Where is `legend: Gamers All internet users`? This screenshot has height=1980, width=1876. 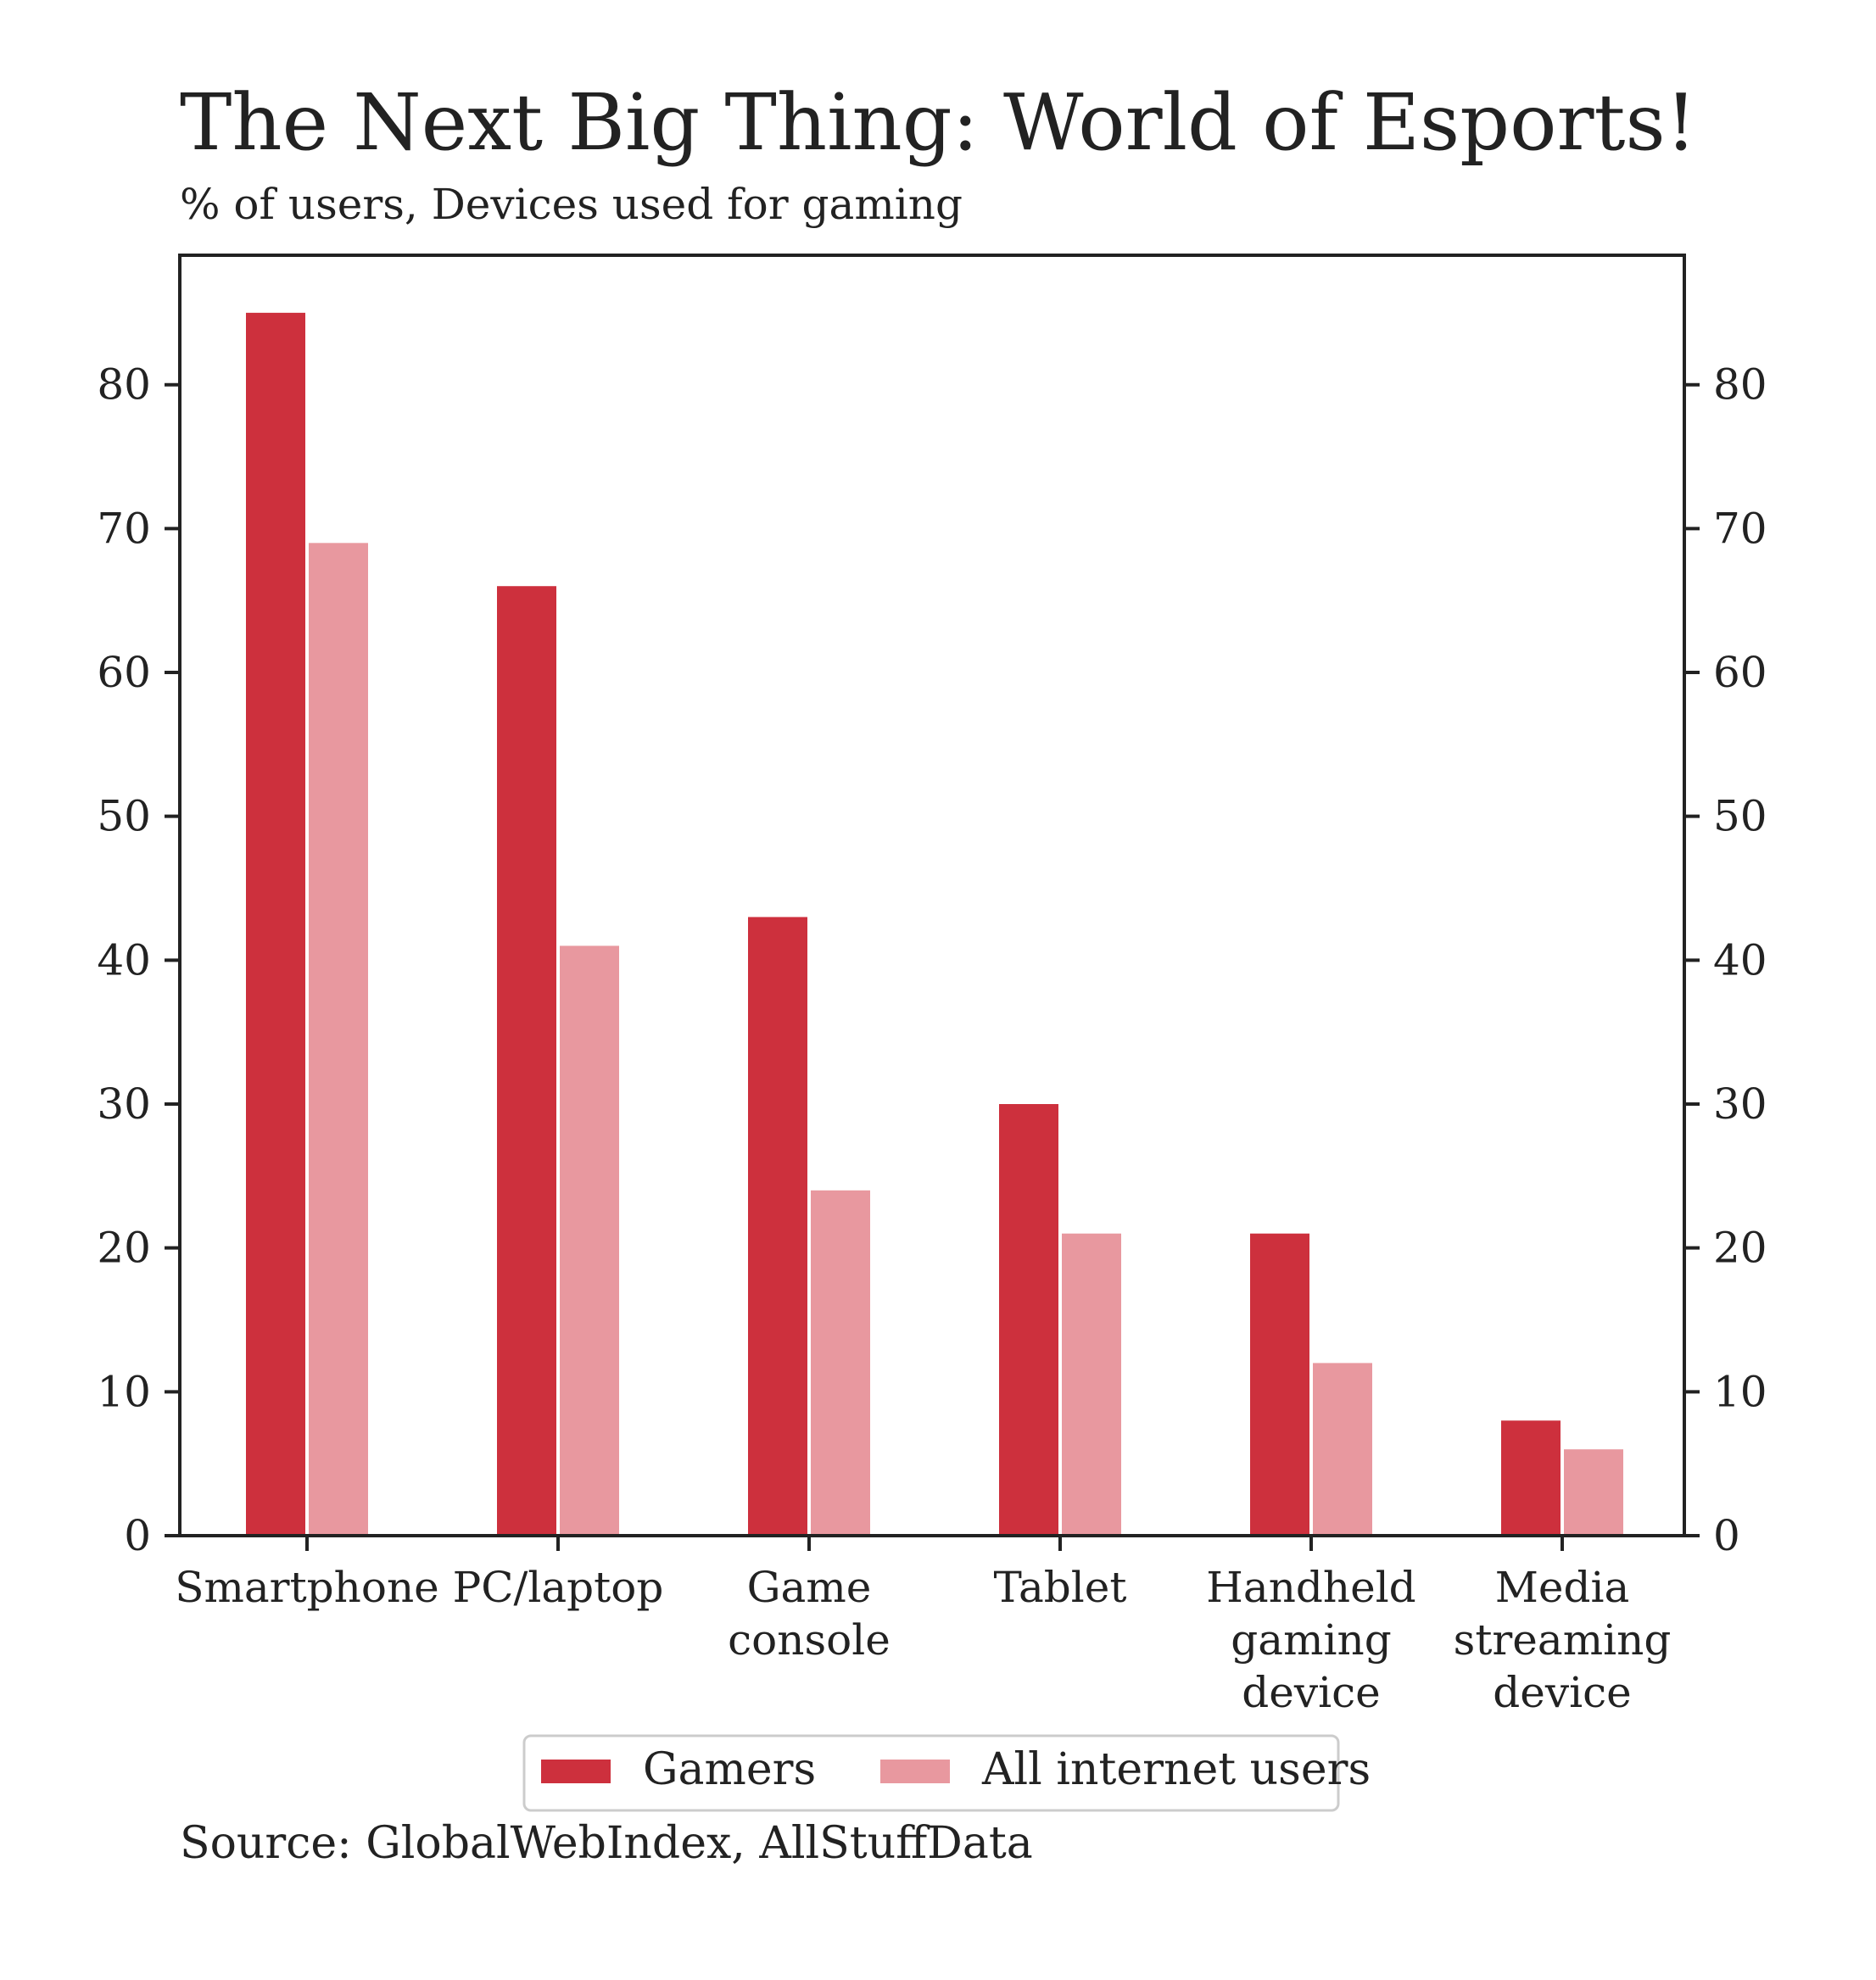
legend: Gamers All internet users is located at coordinates (946, 1773).